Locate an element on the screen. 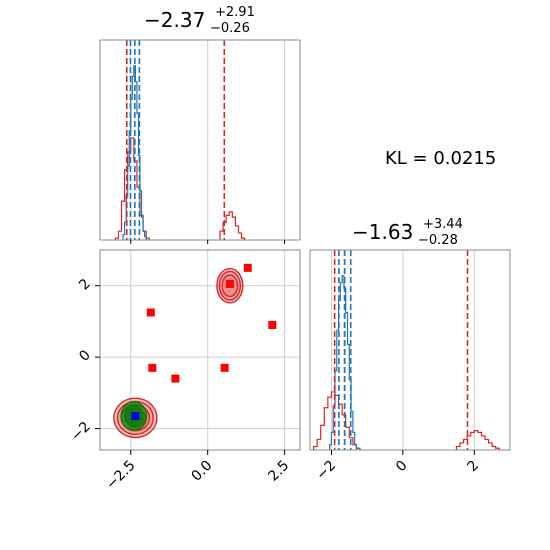 This screenshot has width=550, height=550. panel3-y-tick-label: 2 is located at coordinates (85, 285).